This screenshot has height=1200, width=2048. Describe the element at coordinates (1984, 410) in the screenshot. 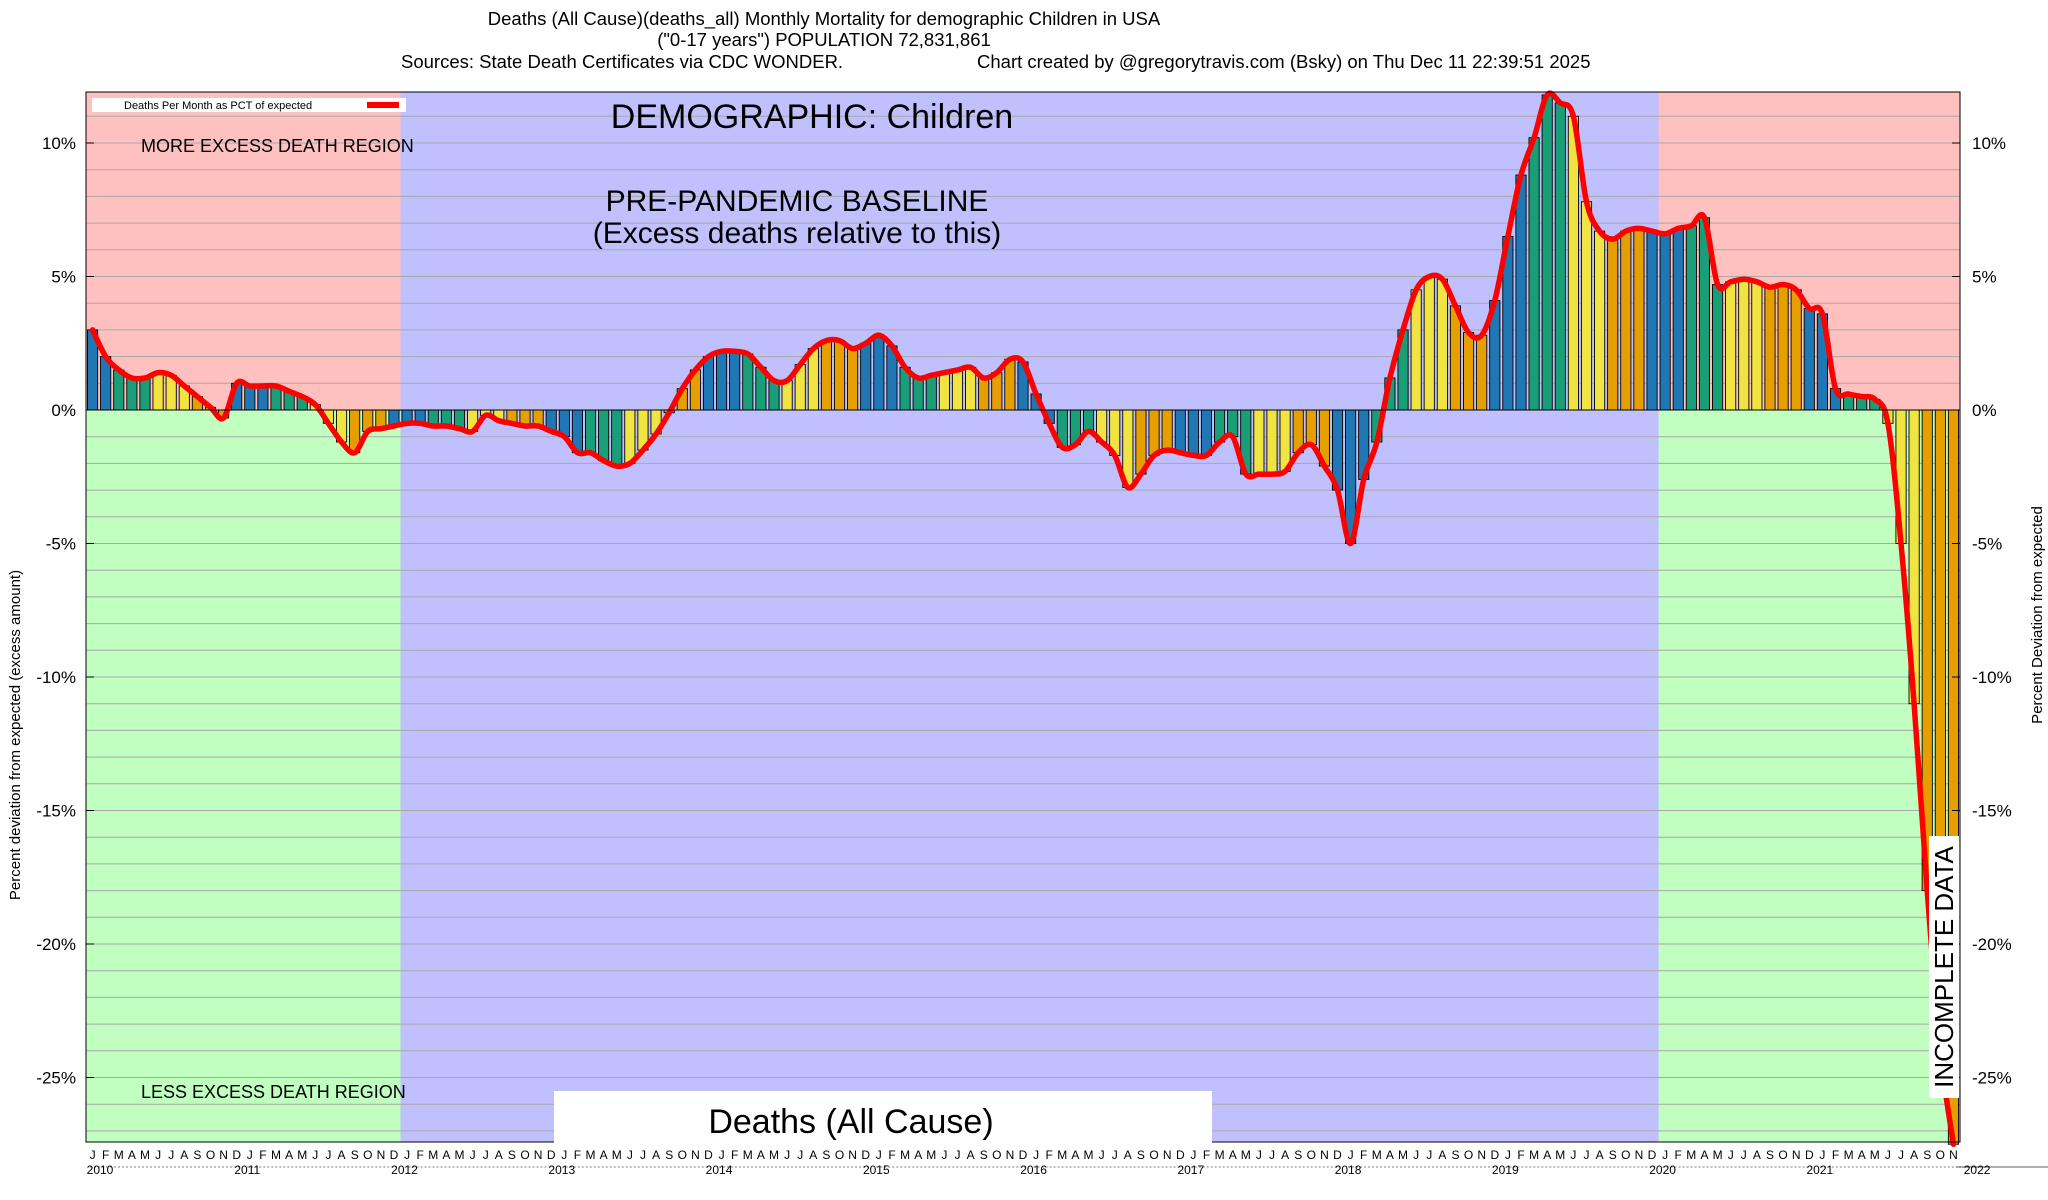

I see `y-tick-label-right: 0%` at that location.